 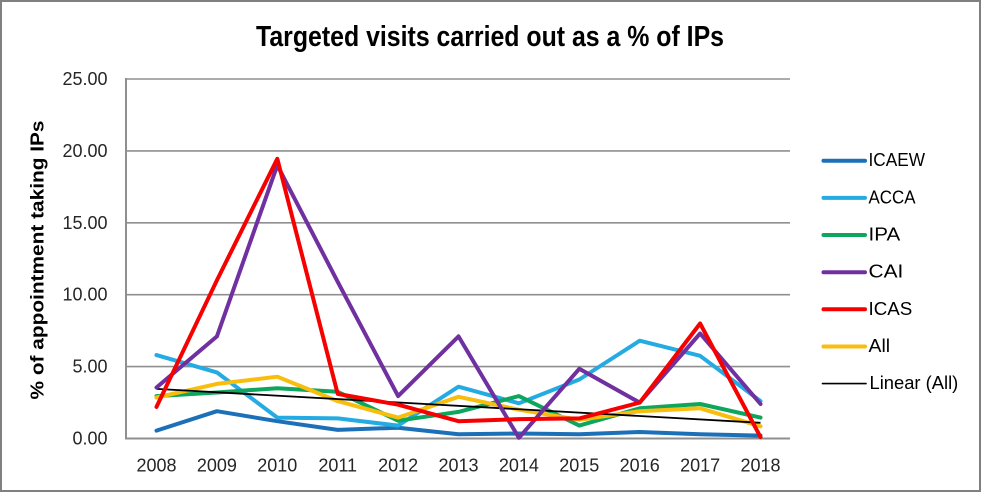 I want to click on svg-text: 2008, so click(x=156, y=466).